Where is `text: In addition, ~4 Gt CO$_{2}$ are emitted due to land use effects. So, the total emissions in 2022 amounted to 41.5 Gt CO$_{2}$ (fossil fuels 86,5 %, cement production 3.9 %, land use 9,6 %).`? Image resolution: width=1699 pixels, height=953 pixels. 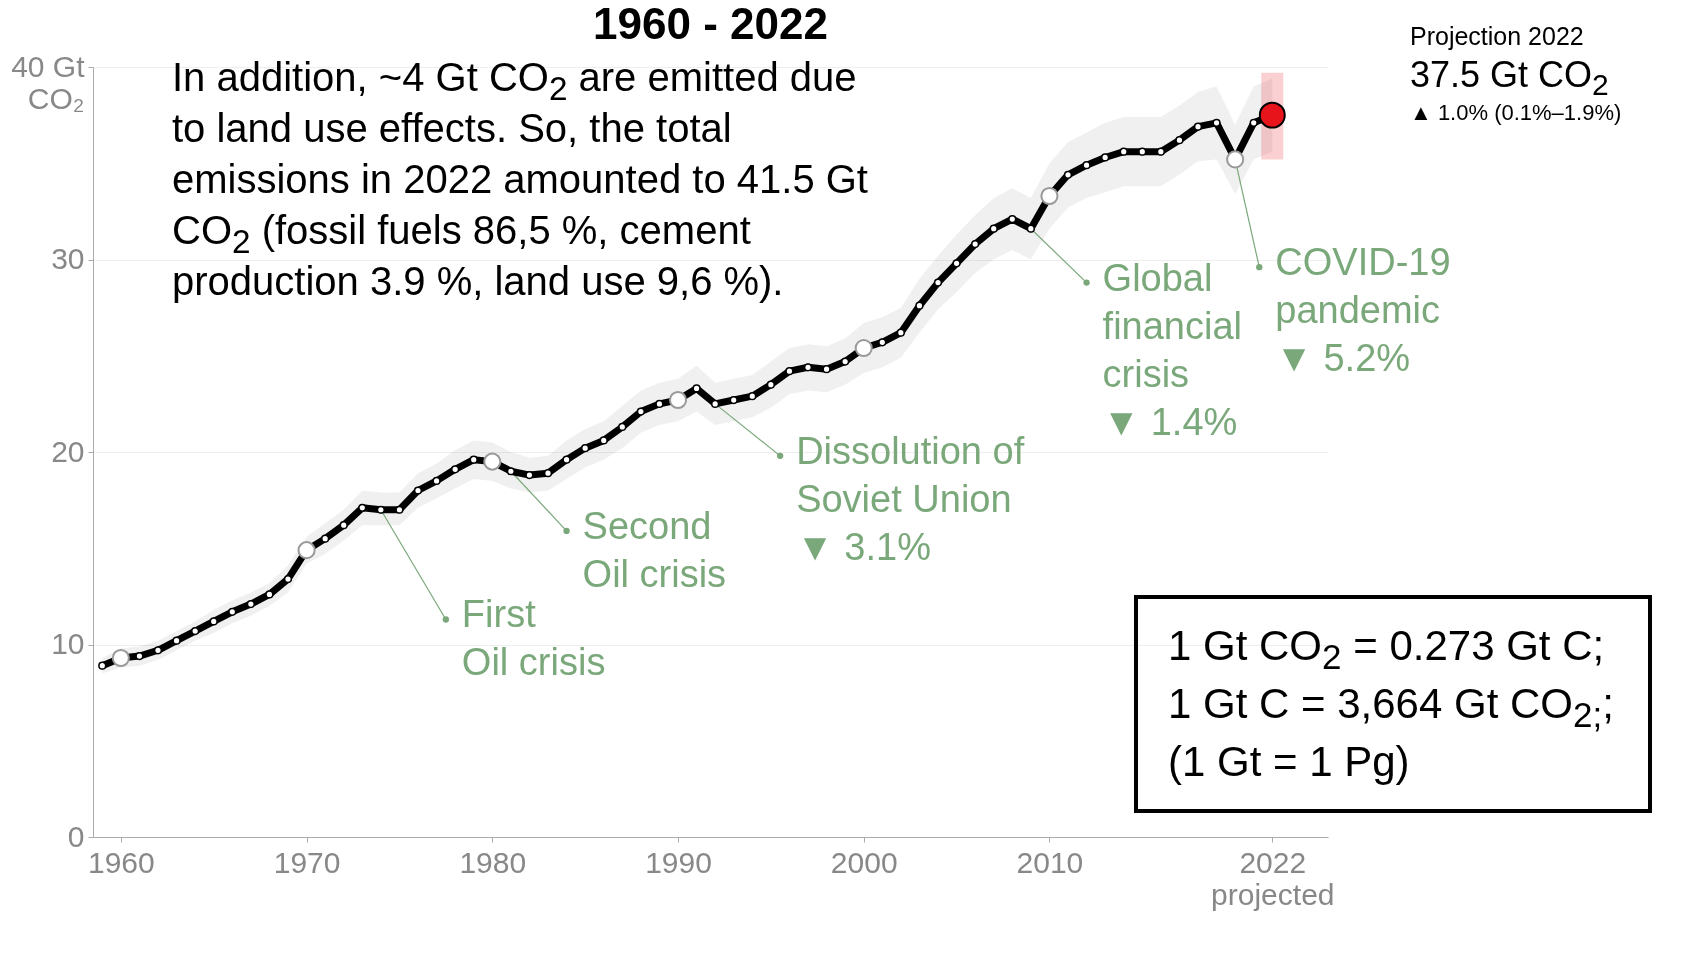
text: In addition, ~4 Gt CO$_{2}$ are emitted due to land use effects. So, the total emissions in 2022 amounted to 41.5 Gt CO$_{2}$ (fossil fuels 86,5 %, cement production 3.9 %, land use 9,6 %). is located at coordinates (520, 179).